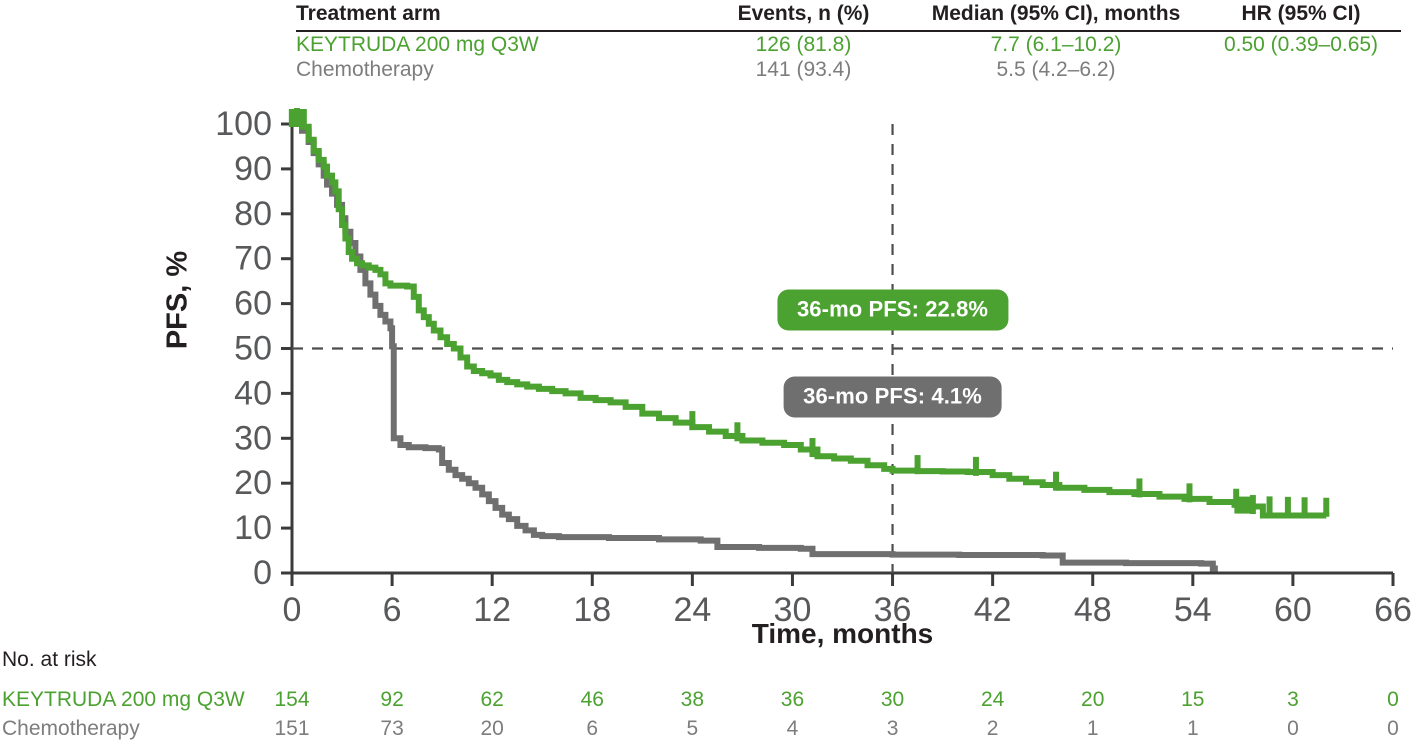  Describe the element at coordinates (592, 728) in the screenshot. I see `risk-value: 6` at that location.